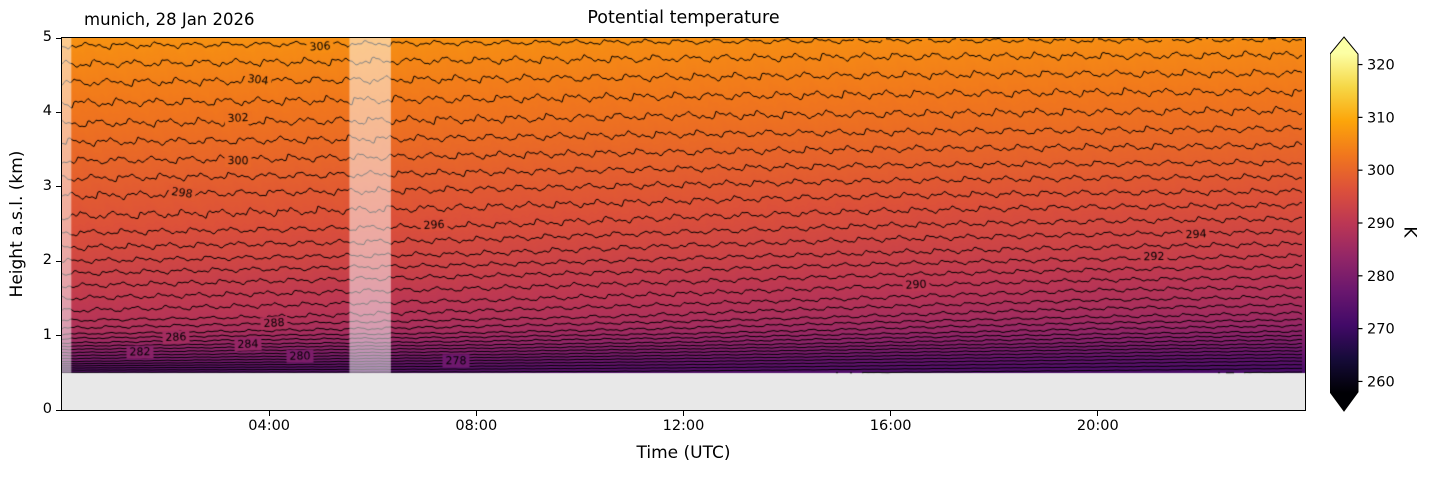 The image size is (1429, 478). What do you see at coordinates (47, 334) in the screenshot?
I see `y-tick-label: 1` at bounding box center [47, 334].